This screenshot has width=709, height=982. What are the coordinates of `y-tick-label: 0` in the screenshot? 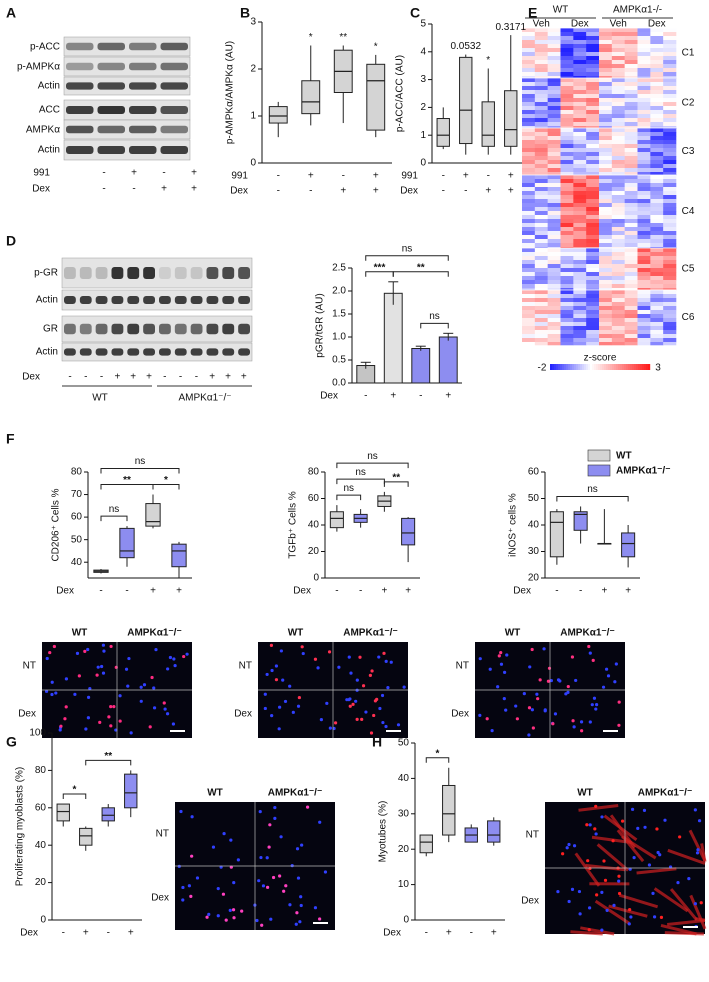 It's located at (316, 578).